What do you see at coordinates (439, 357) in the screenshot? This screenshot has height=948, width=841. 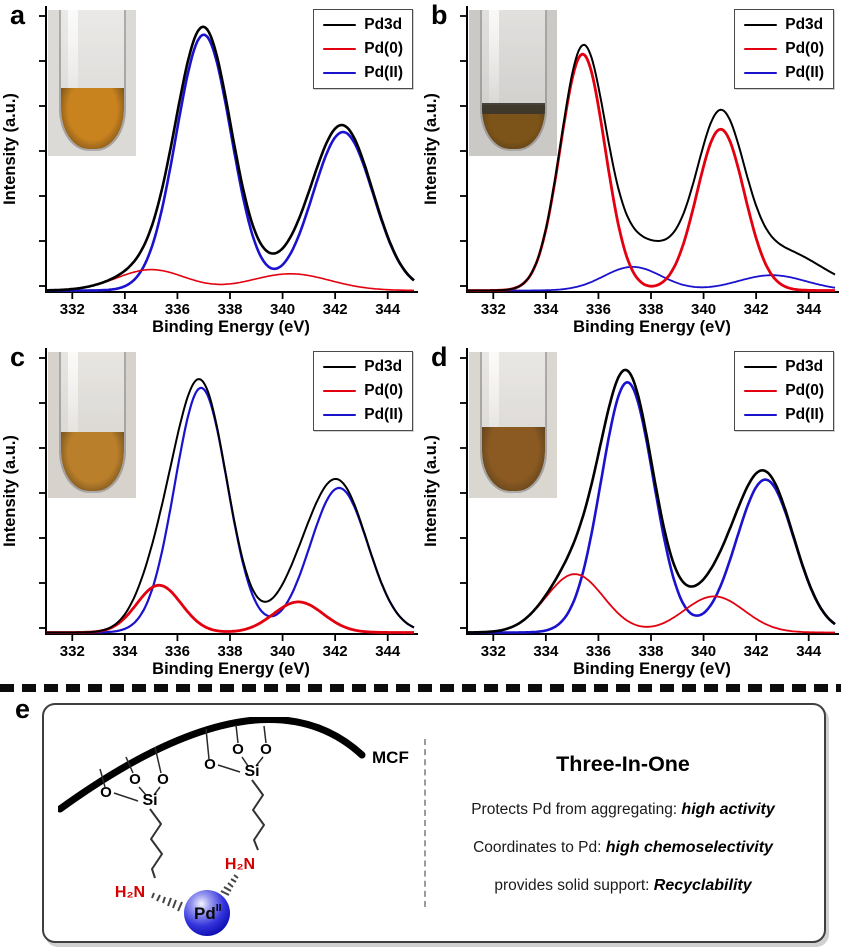 I see `panel-label-d: d` at bounding box center [439, 357].